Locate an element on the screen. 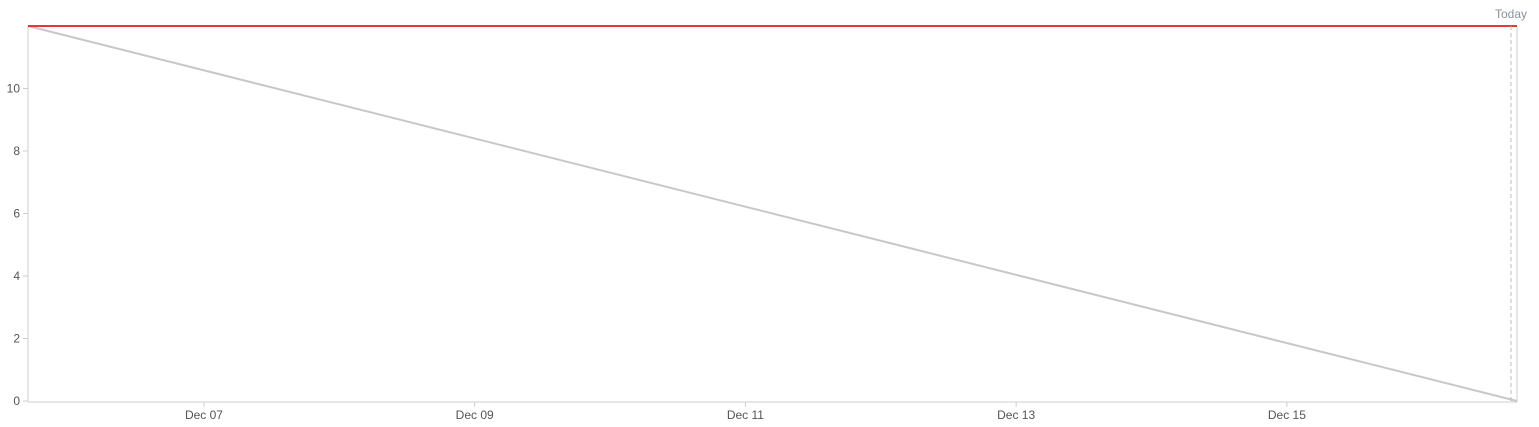 The width and height of the screenshot is (1539, 427). today-marker: Today is located at coordinates (1511, 204).